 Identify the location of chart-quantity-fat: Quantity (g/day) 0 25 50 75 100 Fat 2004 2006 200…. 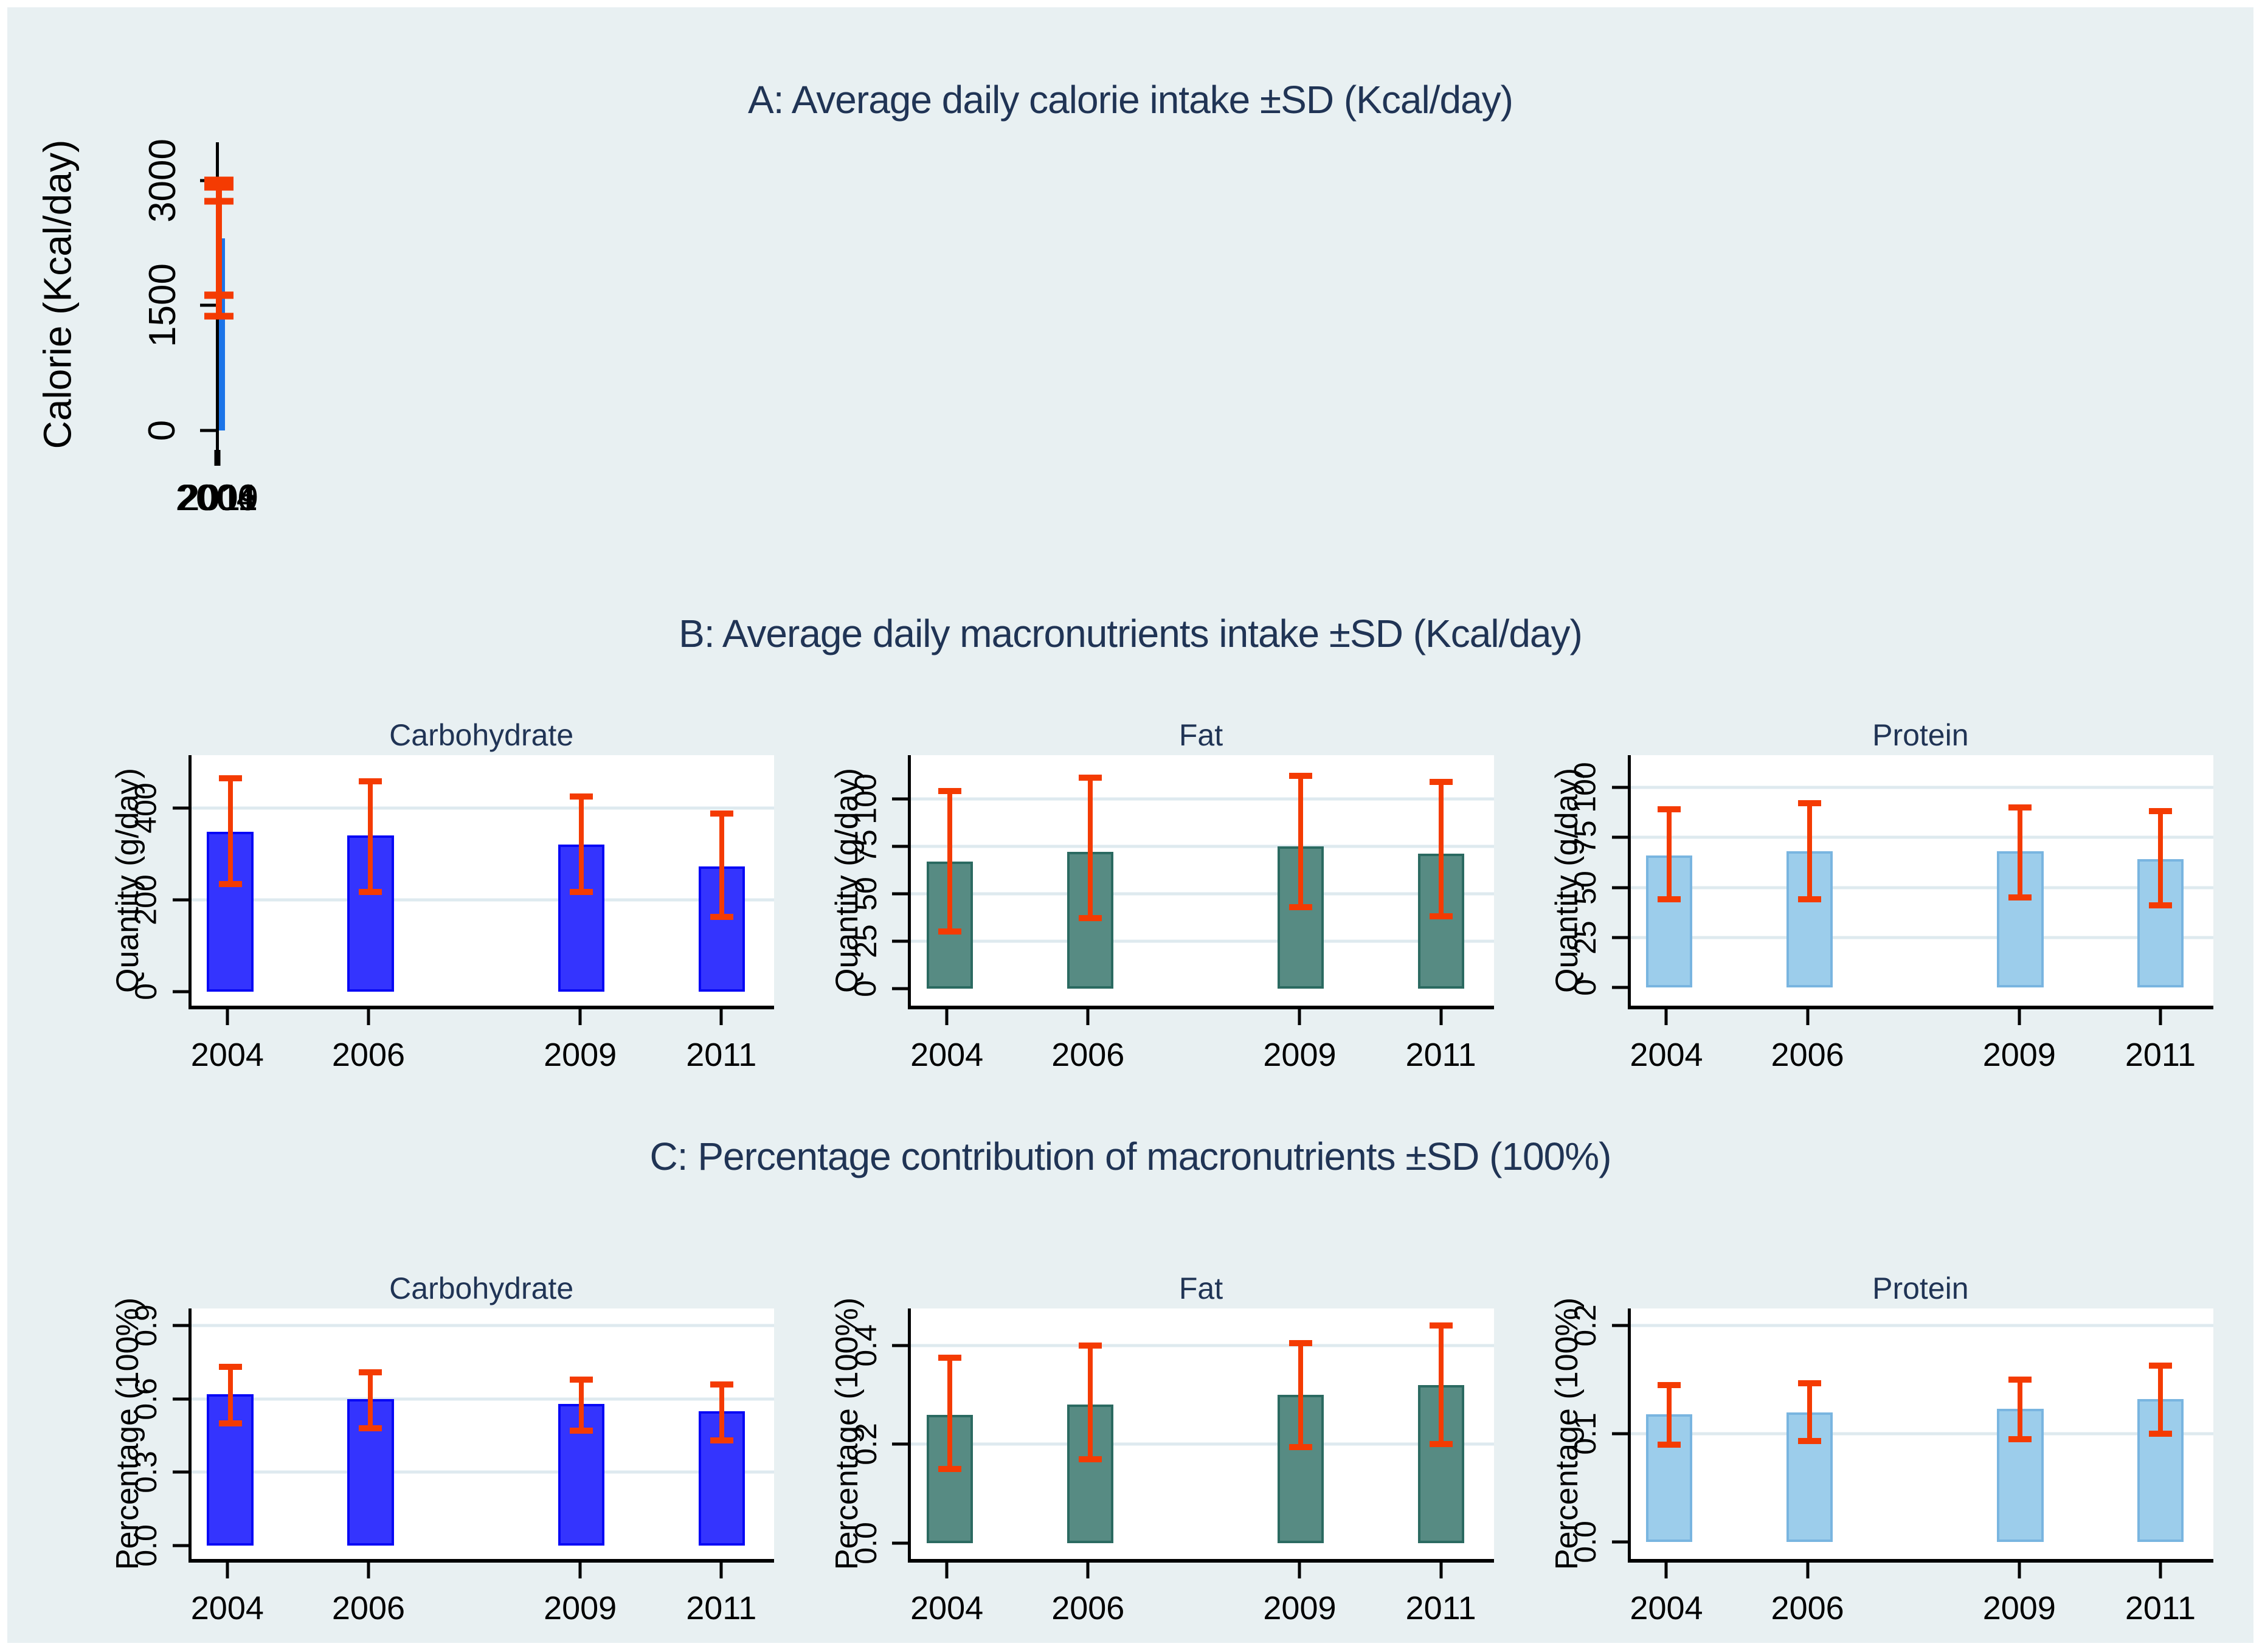
(1161, 904).